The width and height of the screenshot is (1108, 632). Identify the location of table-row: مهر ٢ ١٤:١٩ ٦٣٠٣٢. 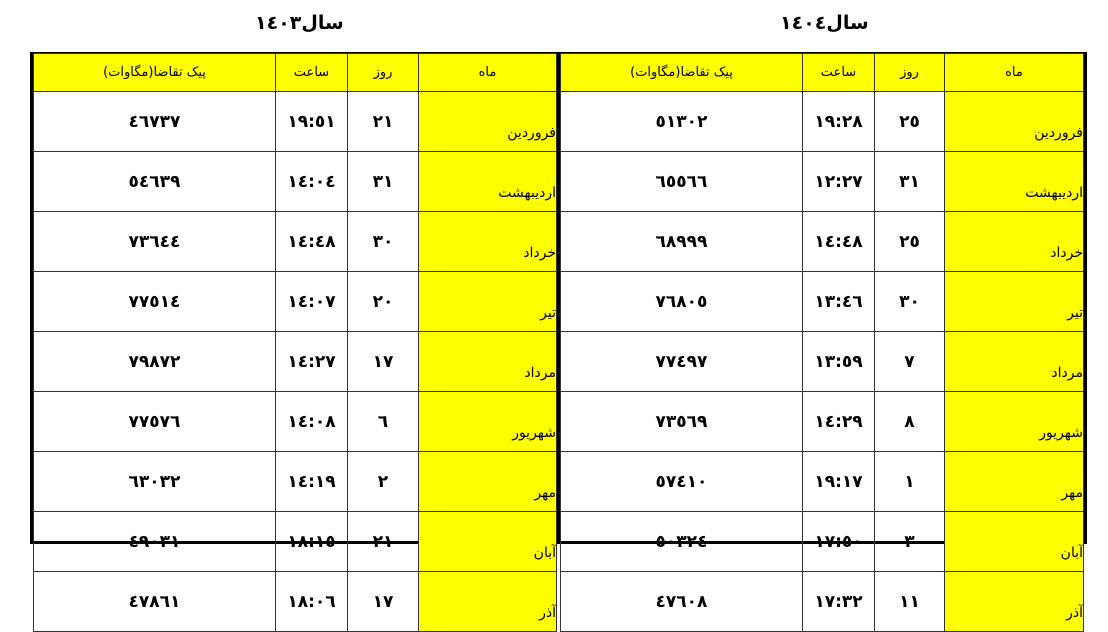
(295, 481).